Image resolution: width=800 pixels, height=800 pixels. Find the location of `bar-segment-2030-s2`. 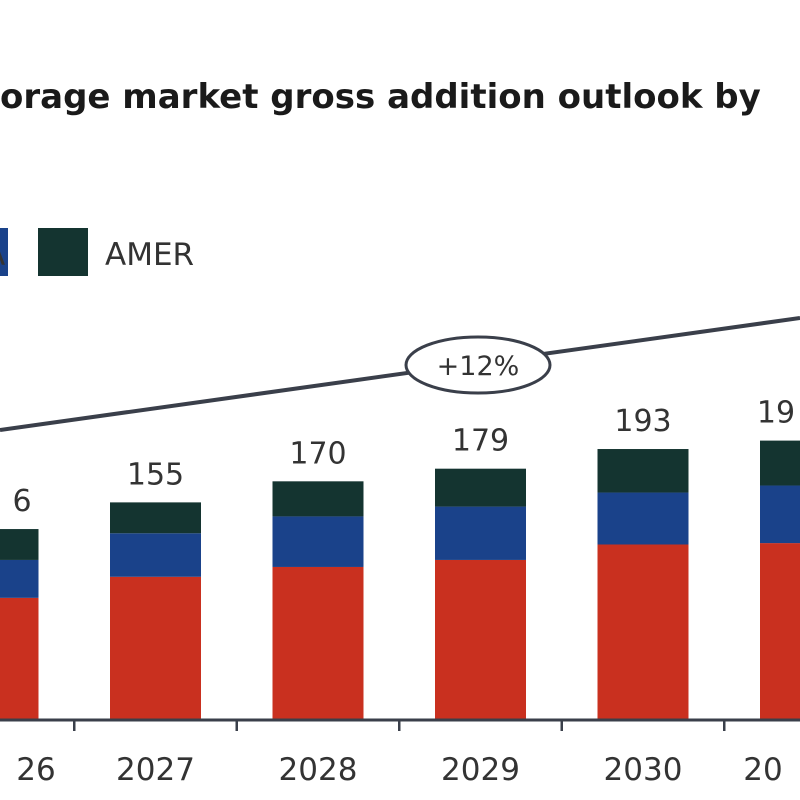

bar-segment-2030-s2 is located at coordinates (643, 471).